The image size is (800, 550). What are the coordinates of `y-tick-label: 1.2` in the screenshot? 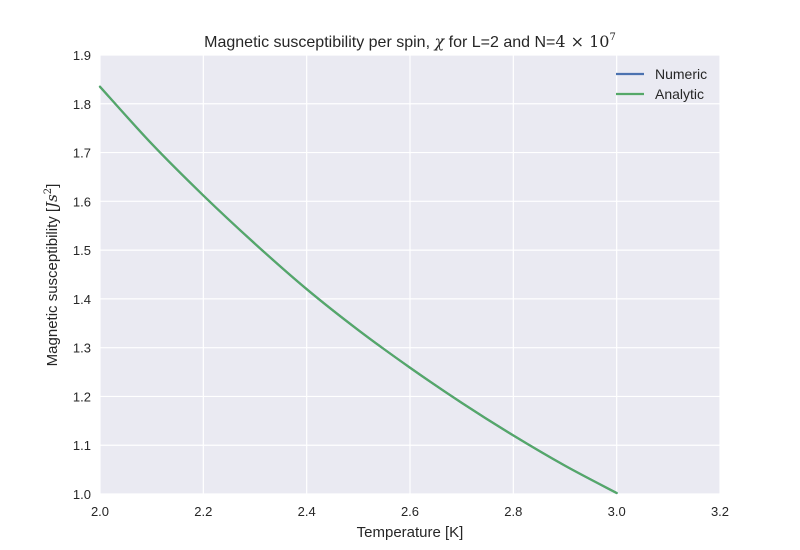 It's located at (82, 396).